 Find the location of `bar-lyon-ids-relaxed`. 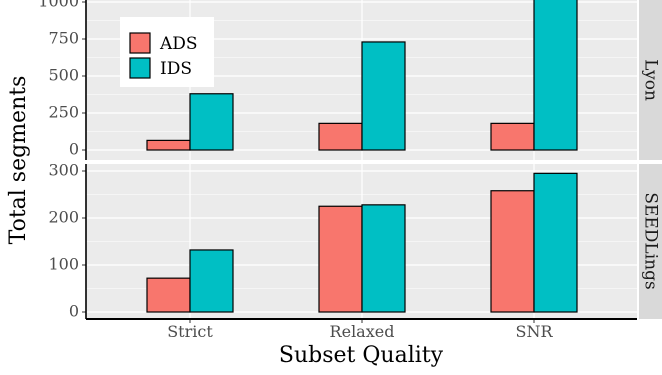

bar-lyon-ids-relaxed is located at coordinates (383, 96).